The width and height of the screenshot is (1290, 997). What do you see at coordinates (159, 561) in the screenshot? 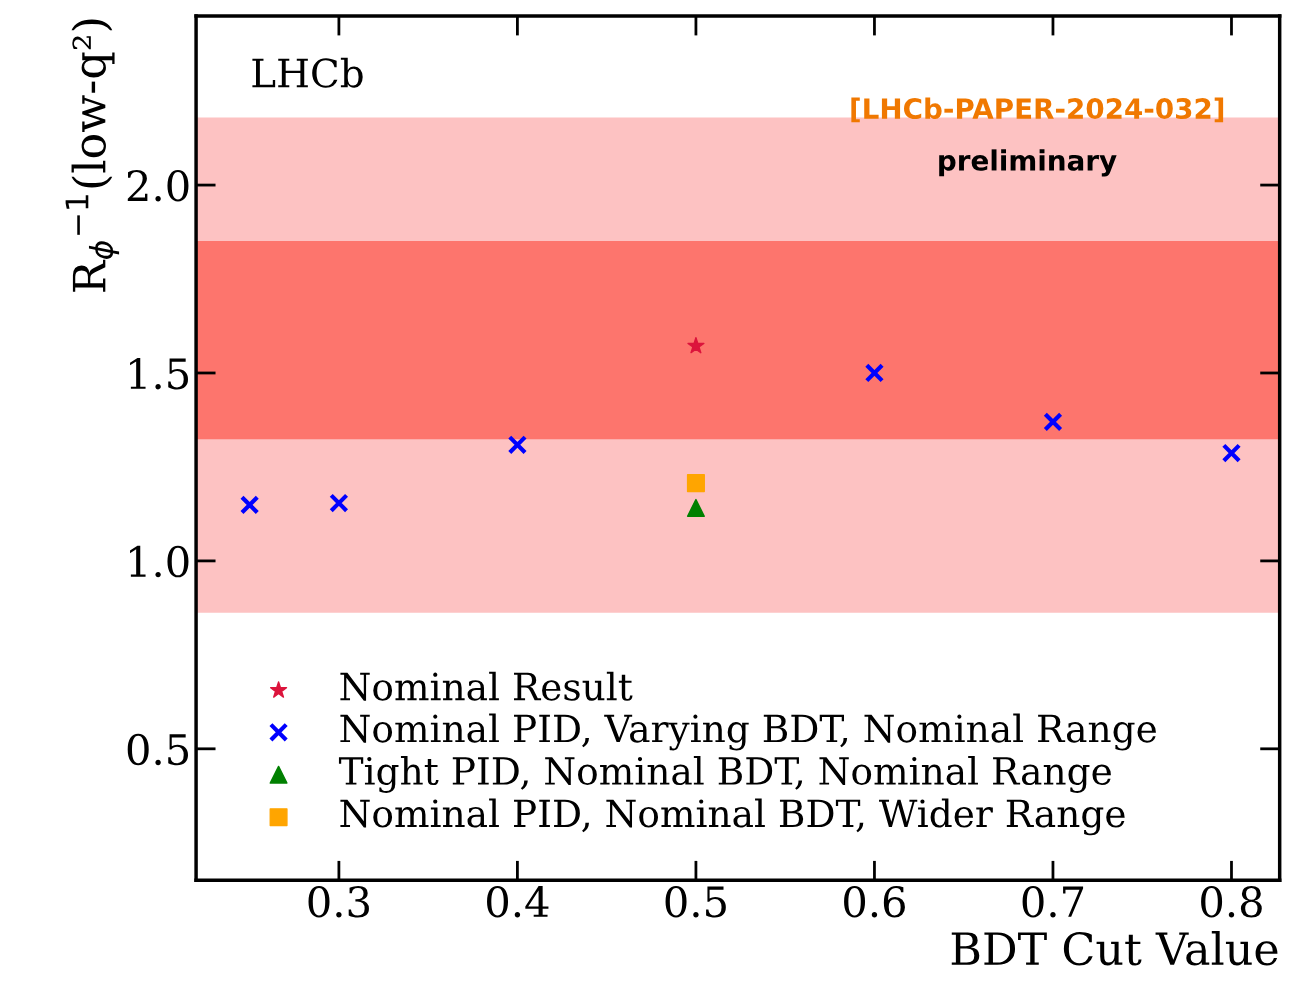
I see `y-tick-label: 1.0` at bounding box center [159, 561].